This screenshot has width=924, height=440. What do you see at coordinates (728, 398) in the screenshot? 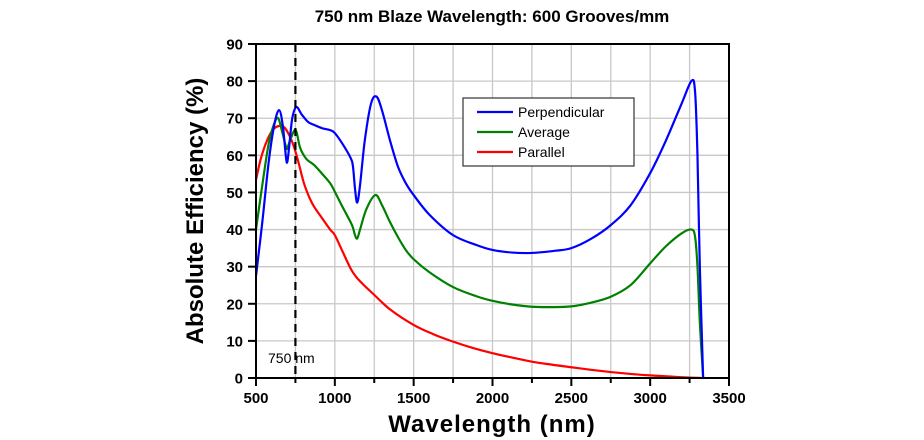
I see `x-tick-label: 3500` at bounding box center [728, 398].